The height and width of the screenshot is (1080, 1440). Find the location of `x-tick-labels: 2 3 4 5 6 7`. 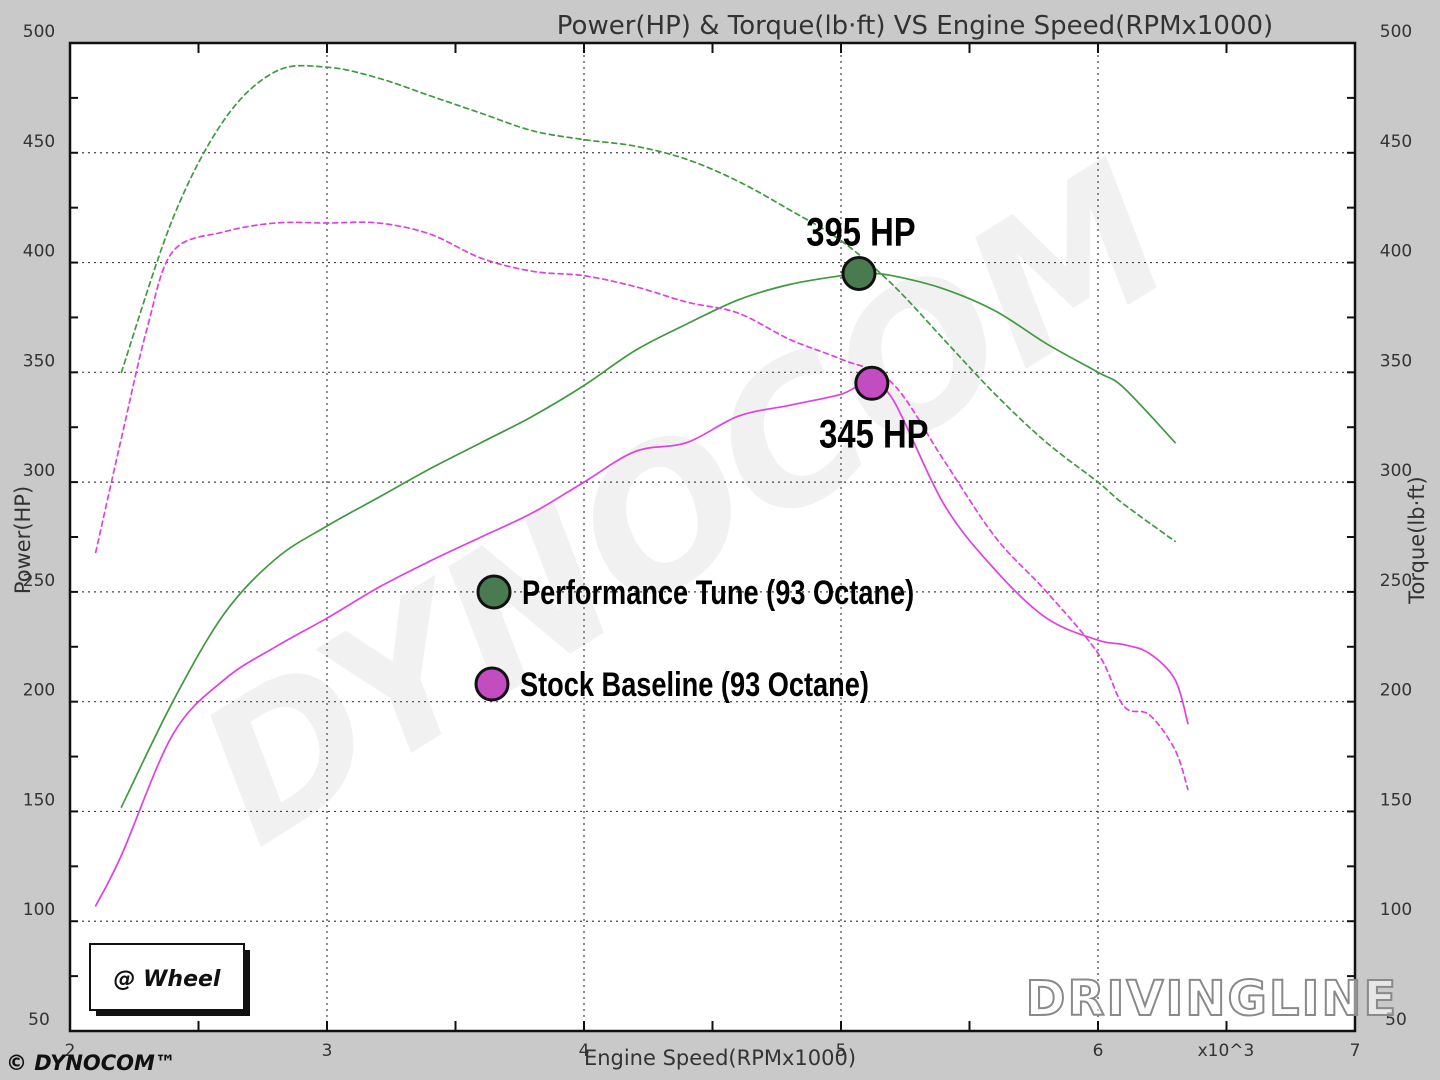

x-tick-labels: 2 3 4 5 6 7 is located at coordinates (713, 1051).